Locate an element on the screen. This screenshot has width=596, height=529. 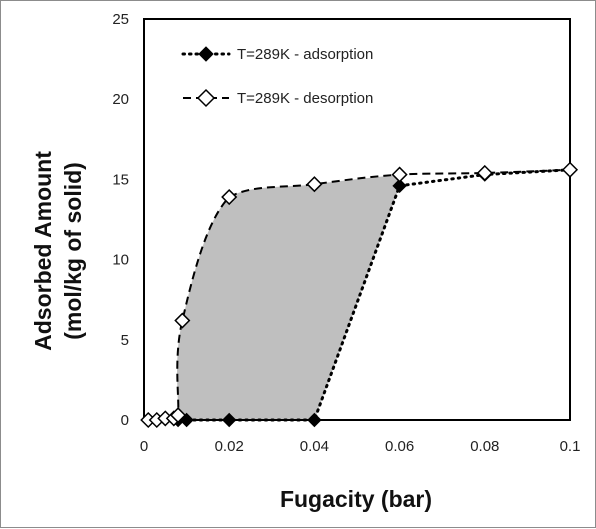
x-axis-title: Fugacity (bar) is located at coordinates (356, 499).